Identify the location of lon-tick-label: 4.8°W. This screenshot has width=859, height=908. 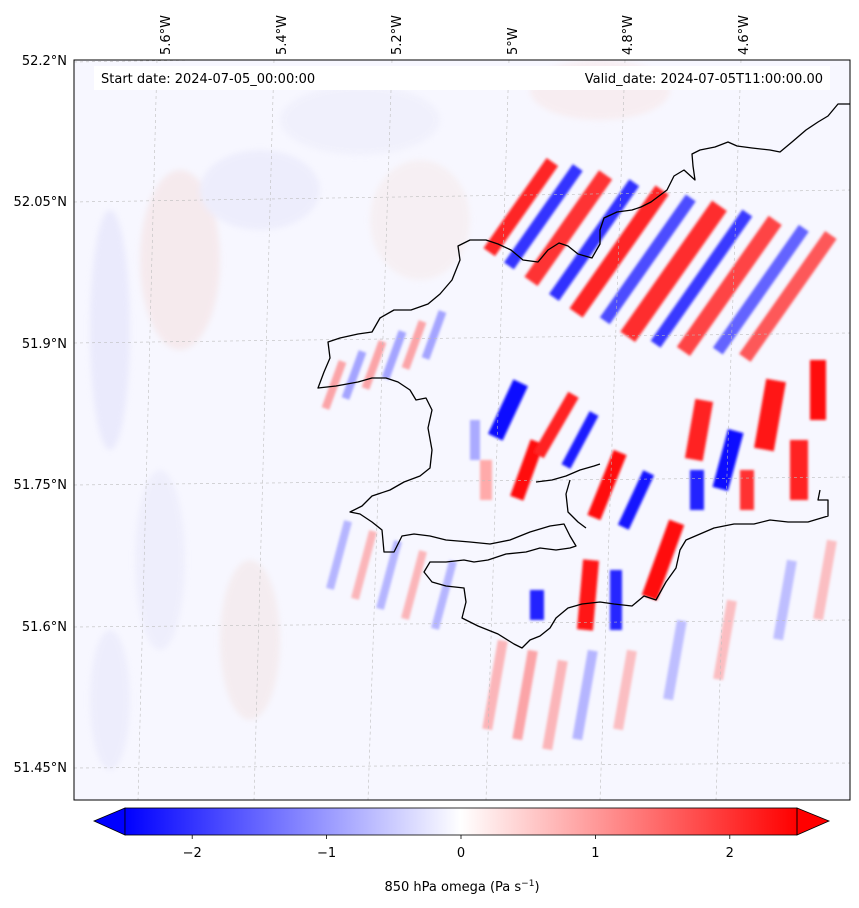
(628, 35).